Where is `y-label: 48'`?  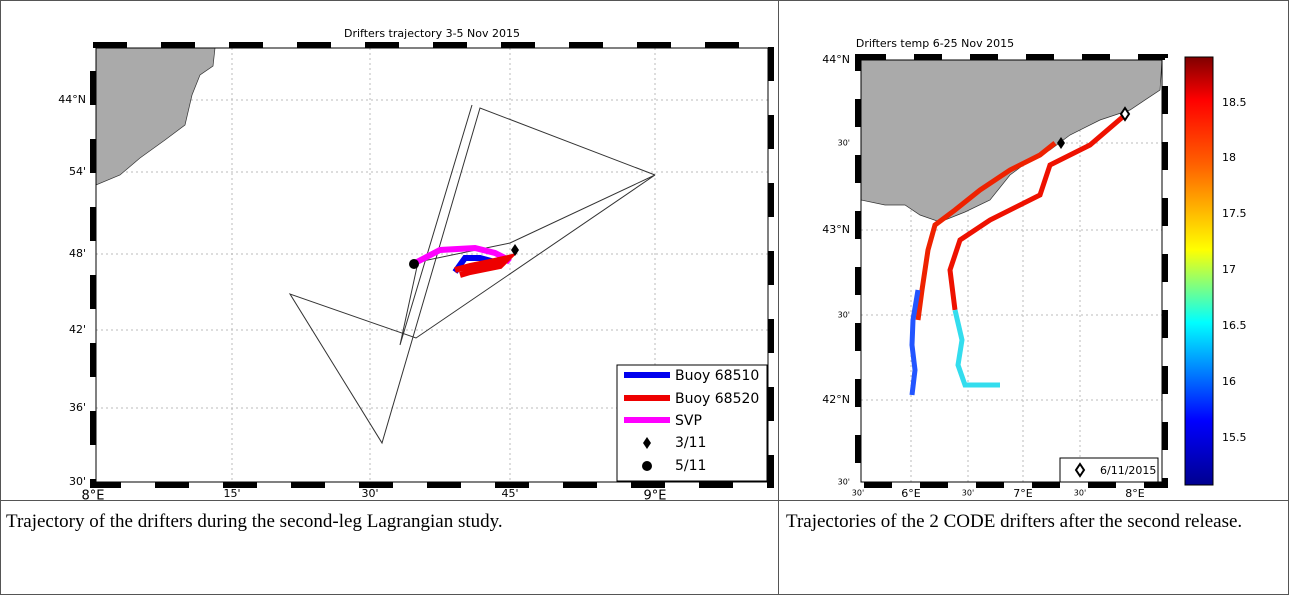 y-label: 48' is located at coordinates (77, 253).